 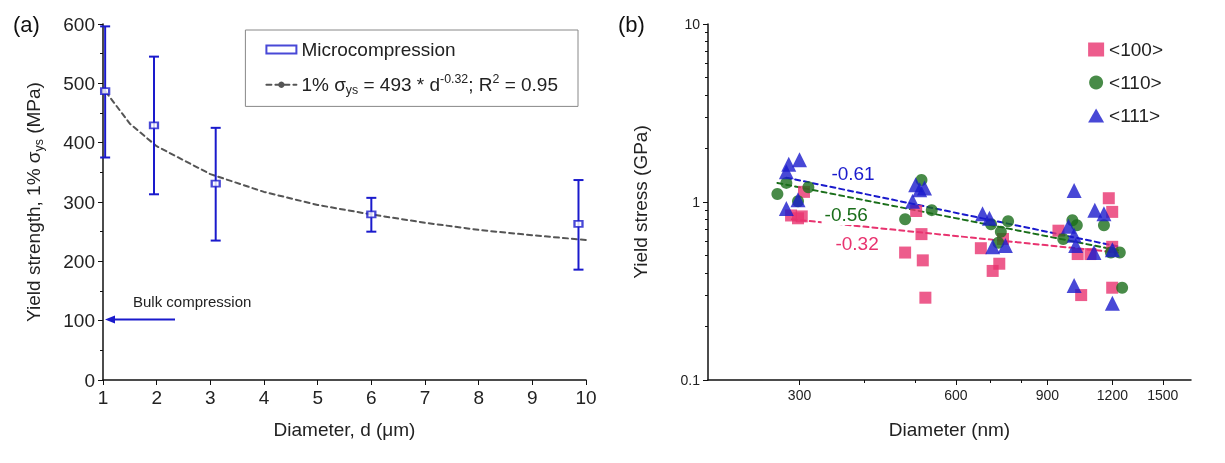 What do you see at coordinates (79, 202) in the screenshot?
I see `y-tick-label: 300` at bounding box center [79, 202].